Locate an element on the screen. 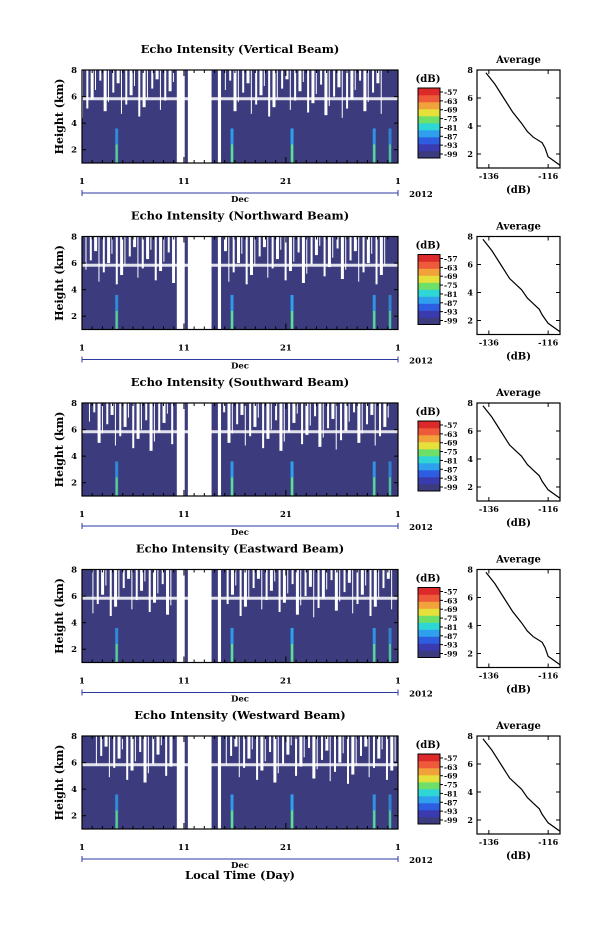 The width and height of the screenshot is (612, 931). x-axis-label: Local Time (Day) is located at coordinates (240, 875).